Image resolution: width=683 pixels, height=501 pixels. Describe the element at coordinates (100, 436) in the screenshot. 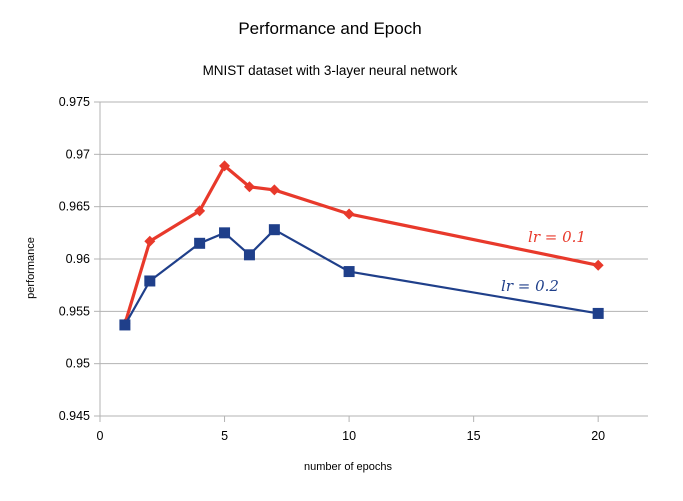

I see `x-tick-label: 0` at that location.